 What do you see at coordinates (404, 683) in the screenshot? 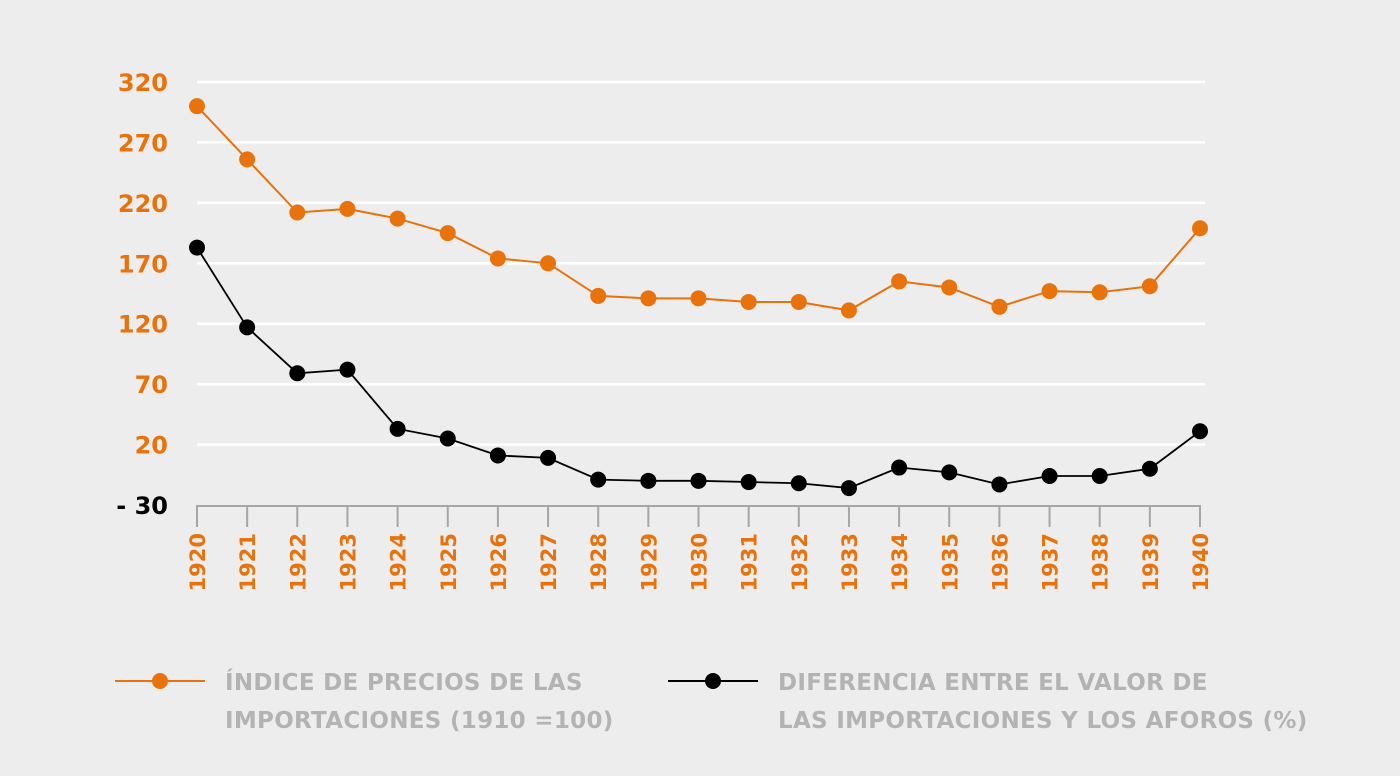
I see `legend-label-line-1: ÍNDICE DE PRECIOS DE LAS` at bounding box center [404, 683].